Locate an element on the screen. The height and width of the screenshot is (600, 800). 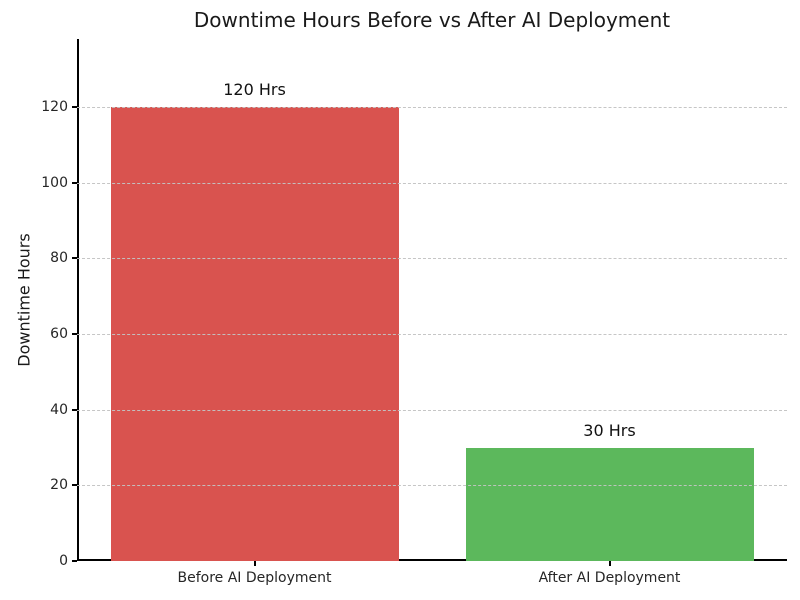
y-tick-label-20: 20 is located at coordinates (59, 485).